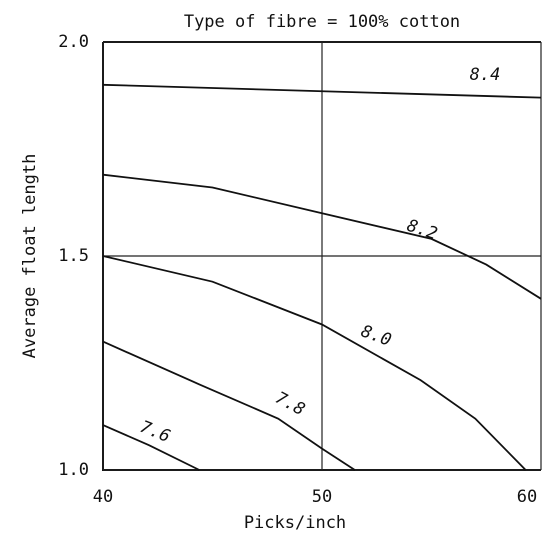  Describe the element at coordinates (295, 523) in the screenshot. I see `x-axis-label: Picks/inch` at that location.